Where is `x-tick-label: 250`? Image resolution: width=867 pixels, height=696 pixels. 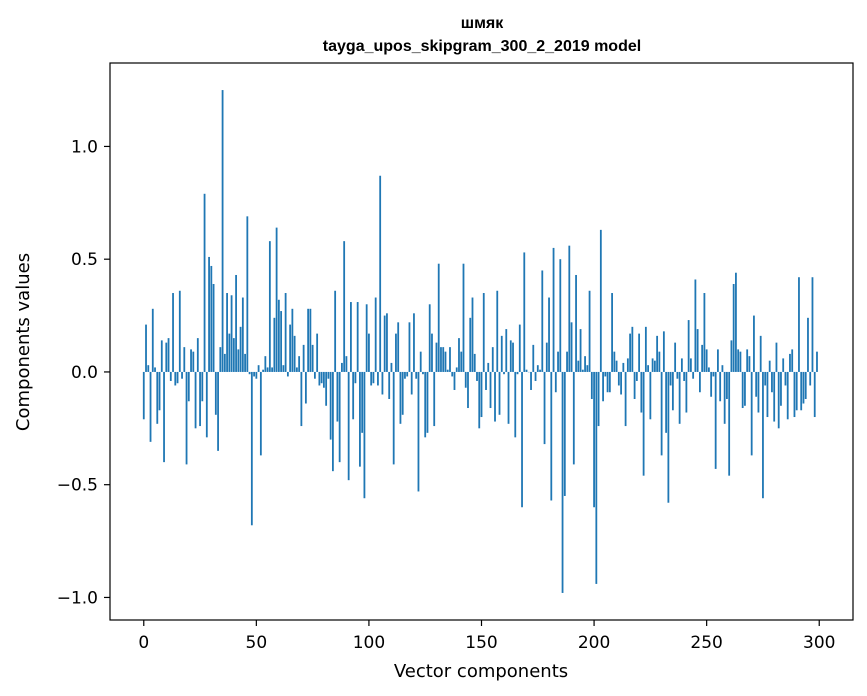 x-tick-label: 250 is located at coordinates (706, 643).